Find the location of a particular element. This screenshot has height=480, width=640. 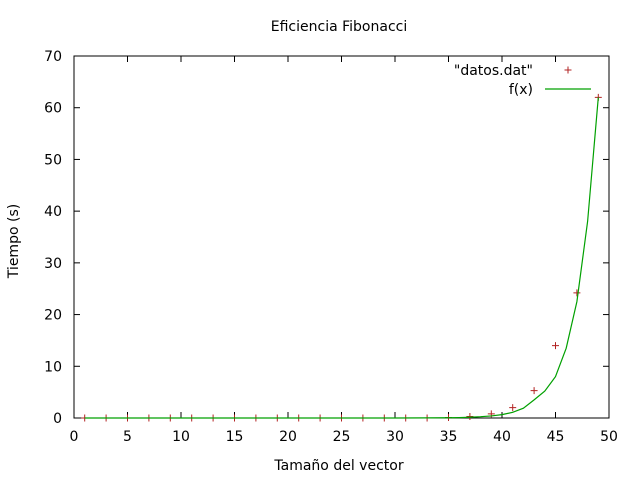

x-tick-label: 5 is located at coordinates (127, 437).